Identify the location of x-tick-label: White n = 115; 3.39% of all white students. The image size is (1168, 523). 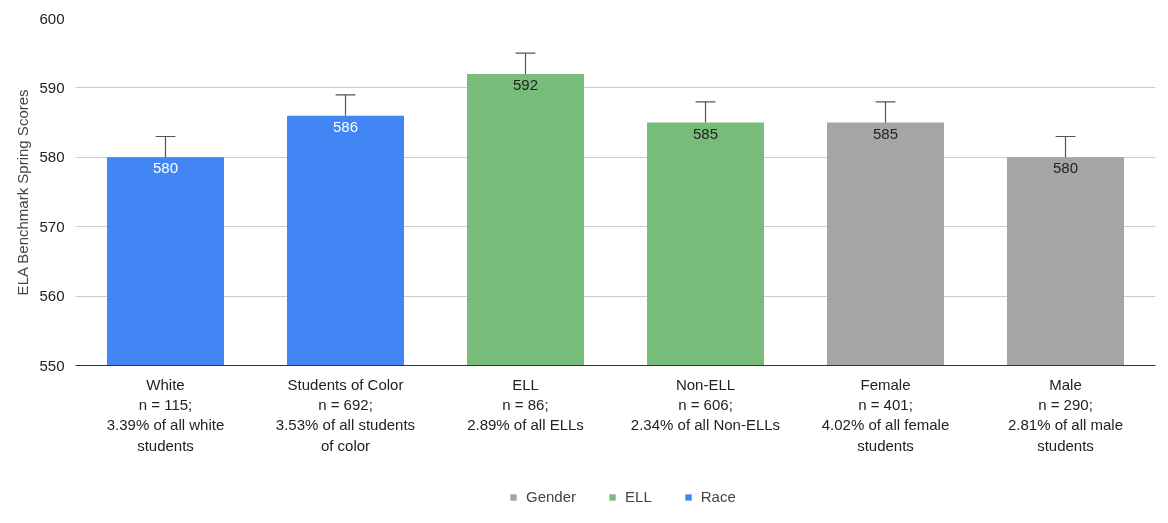
(165, 414).